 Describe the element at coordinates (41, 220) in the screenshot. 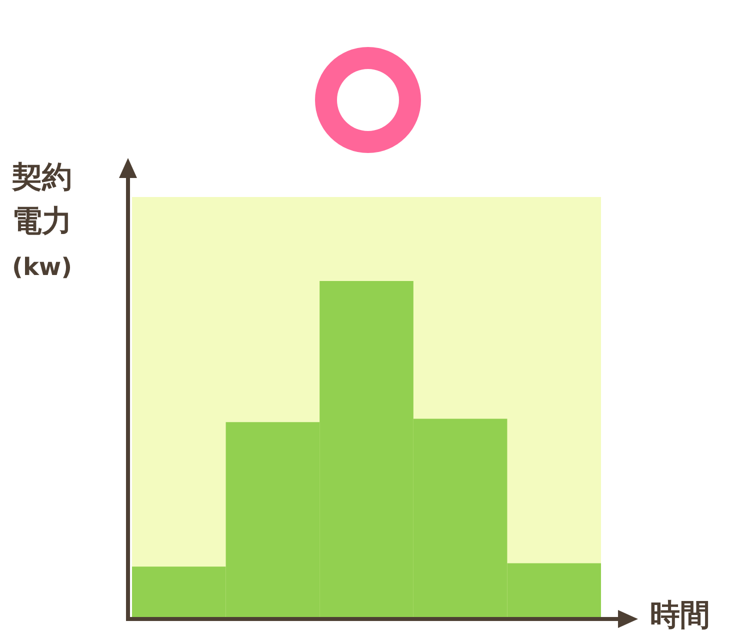

I see `y-axis-title: 契約電力(kw)` at that location.